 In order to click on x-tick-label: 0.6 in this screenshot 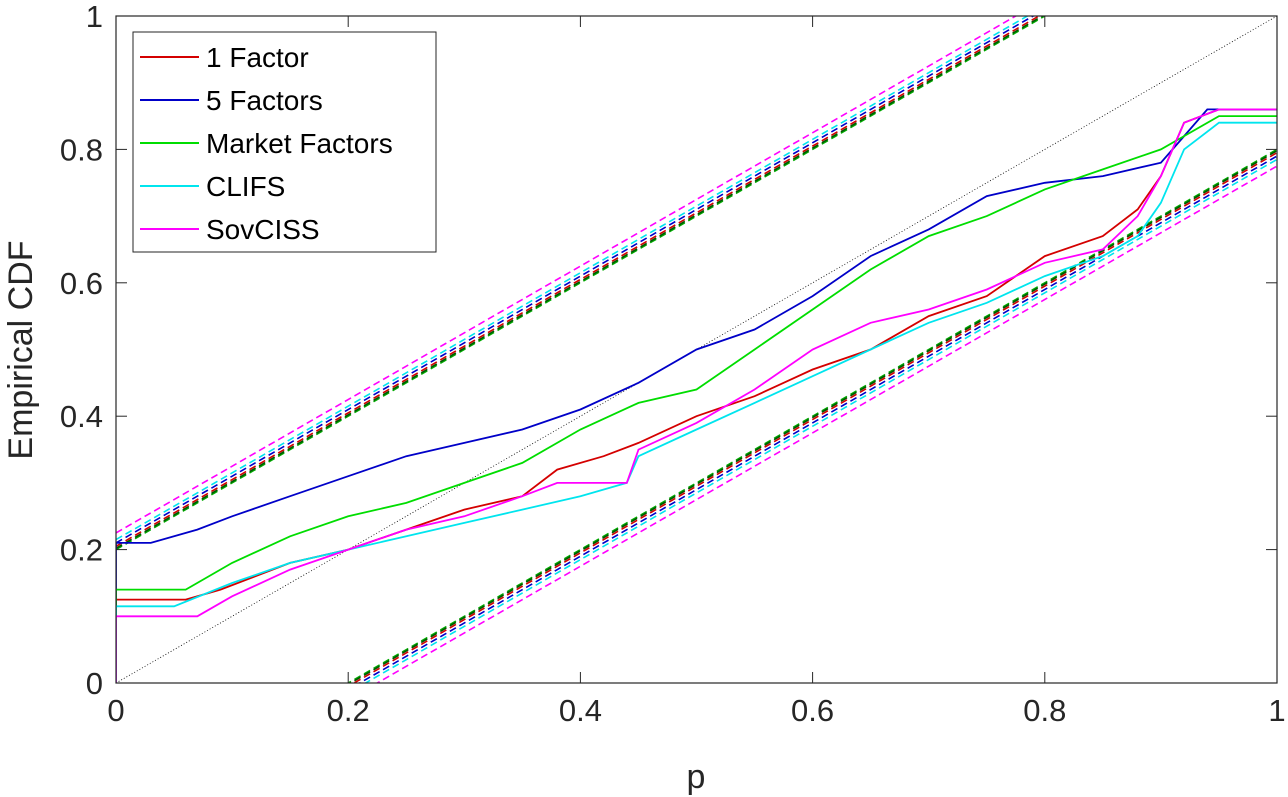, I will do `click(812, 710)`.